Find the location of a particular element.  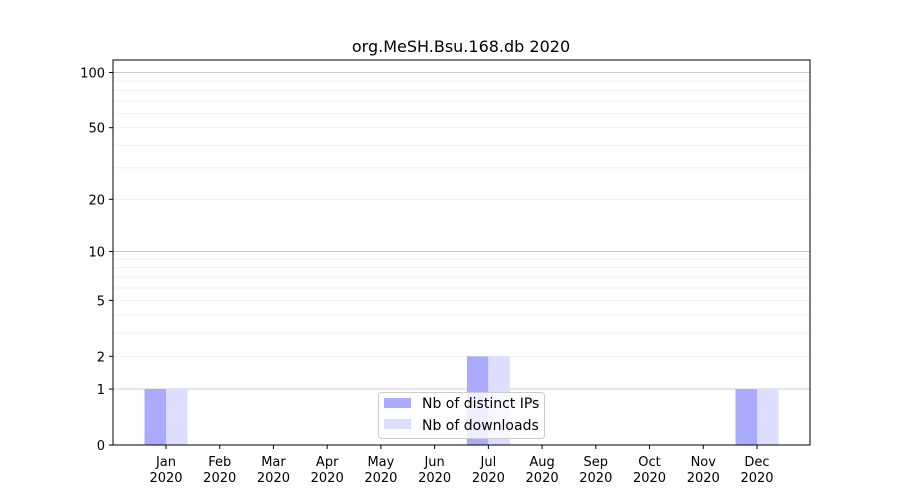

x-tick-label: Nov is located at coordinates (704, 462).